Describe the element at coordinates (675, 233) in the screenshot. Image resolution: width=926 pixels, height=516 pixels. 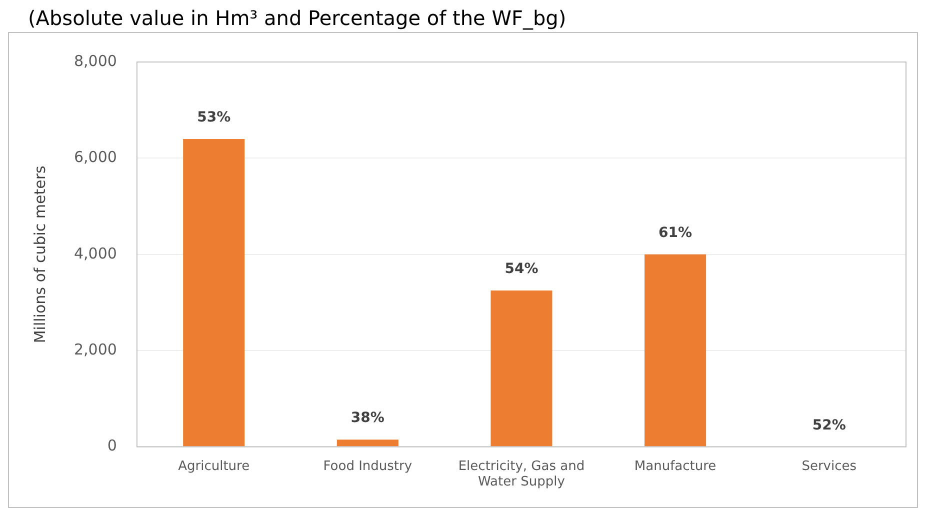
I see `annotation: 61%` at that location.